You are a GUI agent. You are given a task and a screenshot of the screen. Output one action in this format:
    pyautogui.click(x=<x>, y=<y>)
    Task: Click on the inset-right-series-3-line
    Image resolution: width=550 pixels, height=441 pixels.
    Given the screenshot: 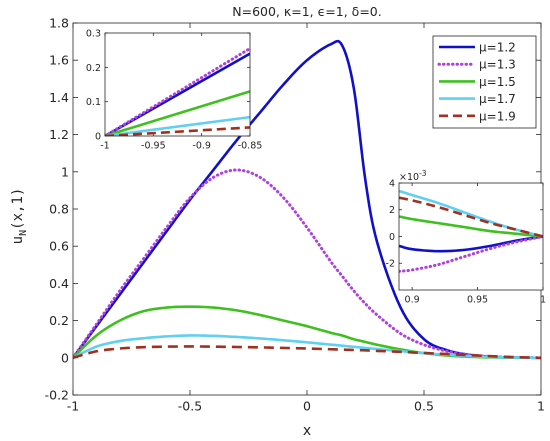 What is the action you would take?
    pyautogui.click(x=471, y=226)
    